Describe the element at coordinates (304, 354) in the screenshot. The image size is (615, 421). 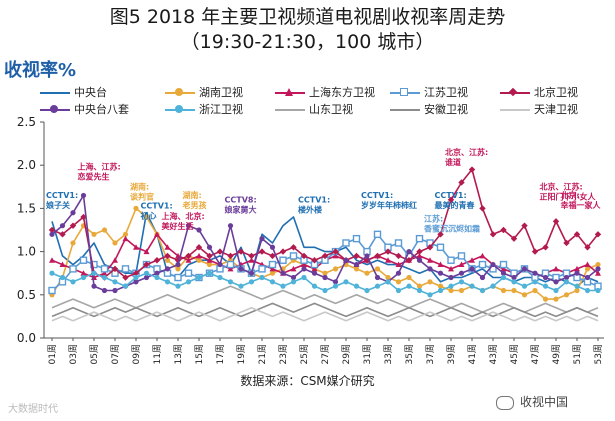
I see `x-tick-label: 25周` at that location.